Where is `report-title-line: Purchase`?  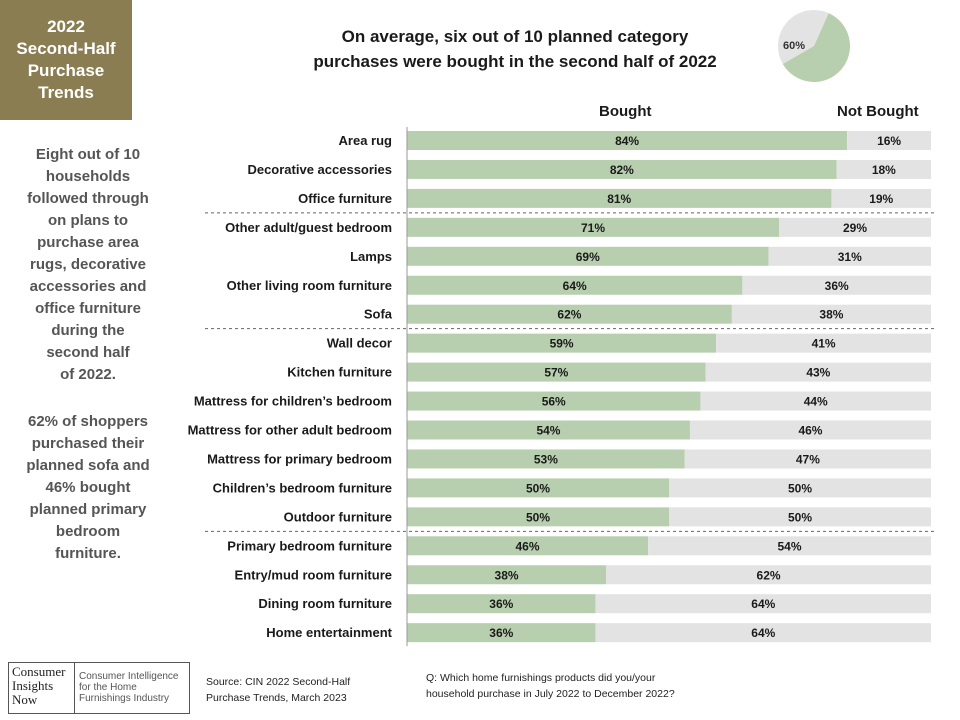 report-title-line: Purchase is located at coordinates (66, 70).